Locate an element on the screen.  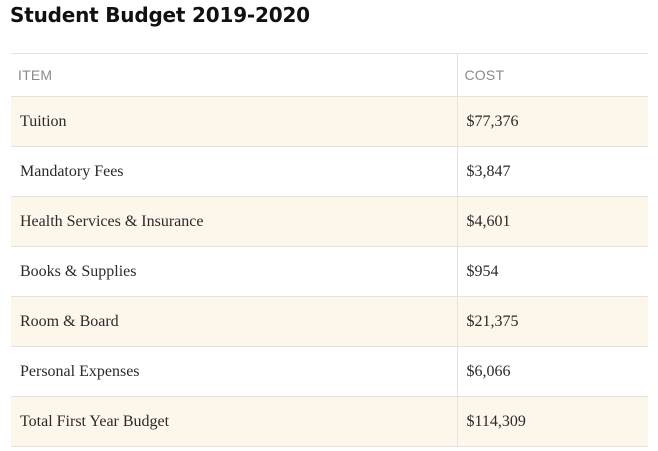
table-row-total: Total First Year Budget $114,309 is located at coordinates (329, 421).